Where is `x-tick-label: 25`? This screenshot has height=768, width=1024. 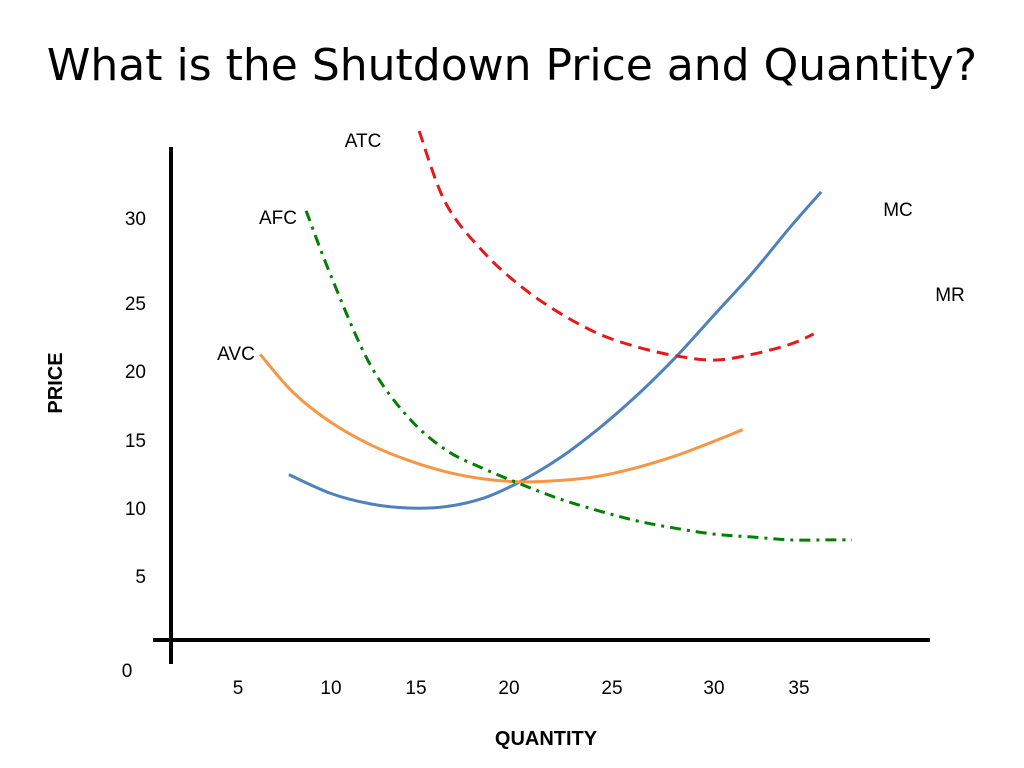 x-tick-label: 25 is located at coordinates (611, 688).